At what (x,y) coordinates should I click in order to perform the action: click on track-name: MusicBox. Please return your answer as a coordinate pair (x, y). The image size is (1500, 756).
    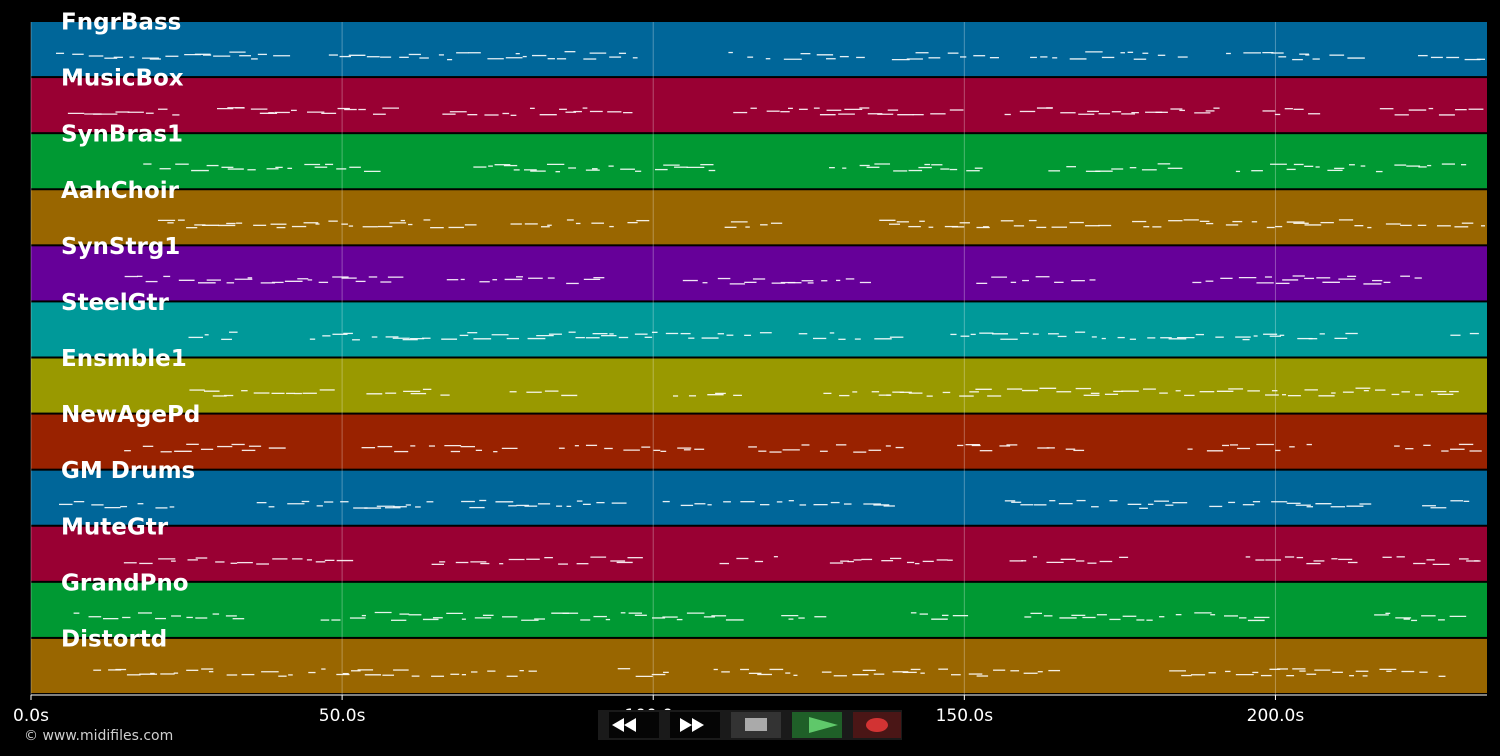
    Looking at the image, I should click on (122, 79).